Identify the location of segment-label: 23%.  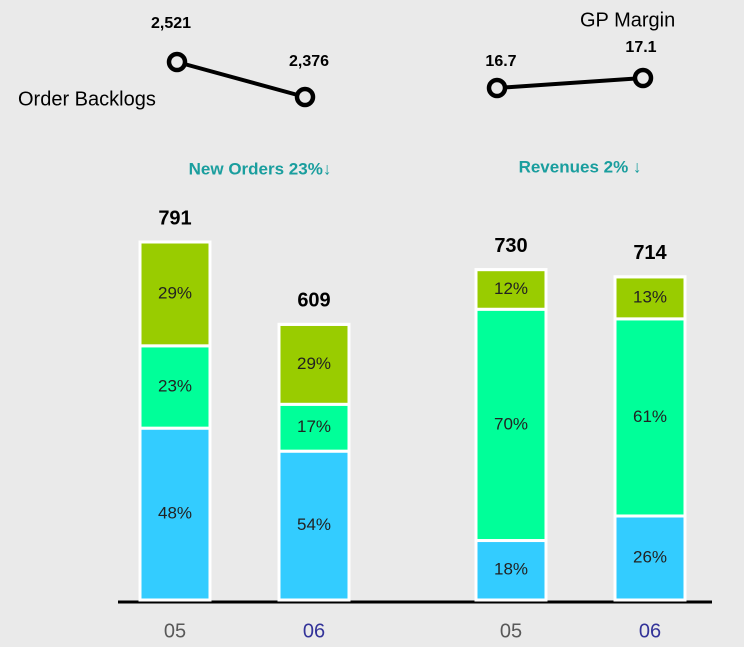
(175, 385).